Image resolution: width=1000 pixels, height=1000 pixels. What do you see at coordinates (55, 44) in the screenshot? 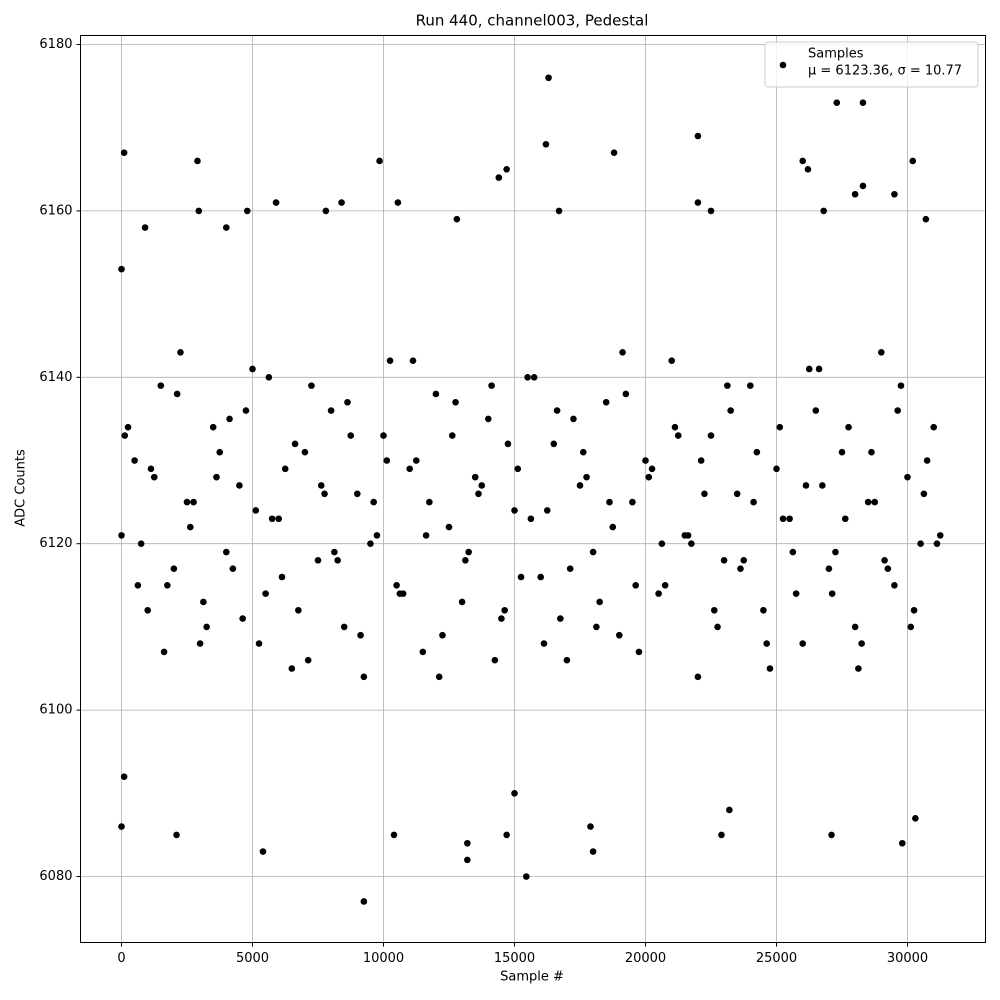
I see `y-tick-label: 6180` at bounding box center [55, 44].